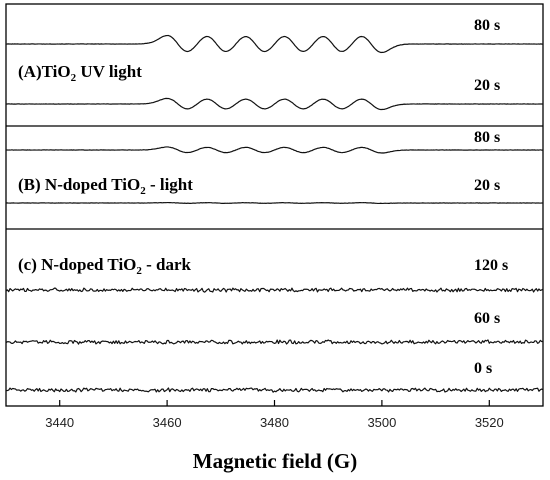 The width and height of the screenshot is (550, 480). I want to click on x-tick-label: 3520, so click(489, 422).